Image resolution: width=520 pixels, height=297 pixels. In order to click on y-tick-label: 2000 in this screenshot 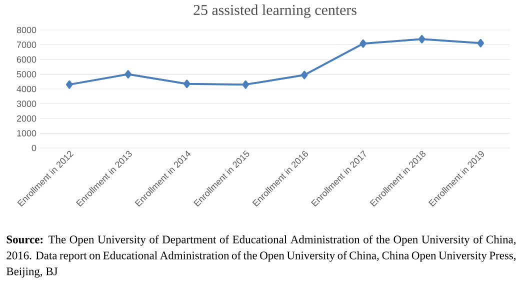, I will do `click(26, 118)`.